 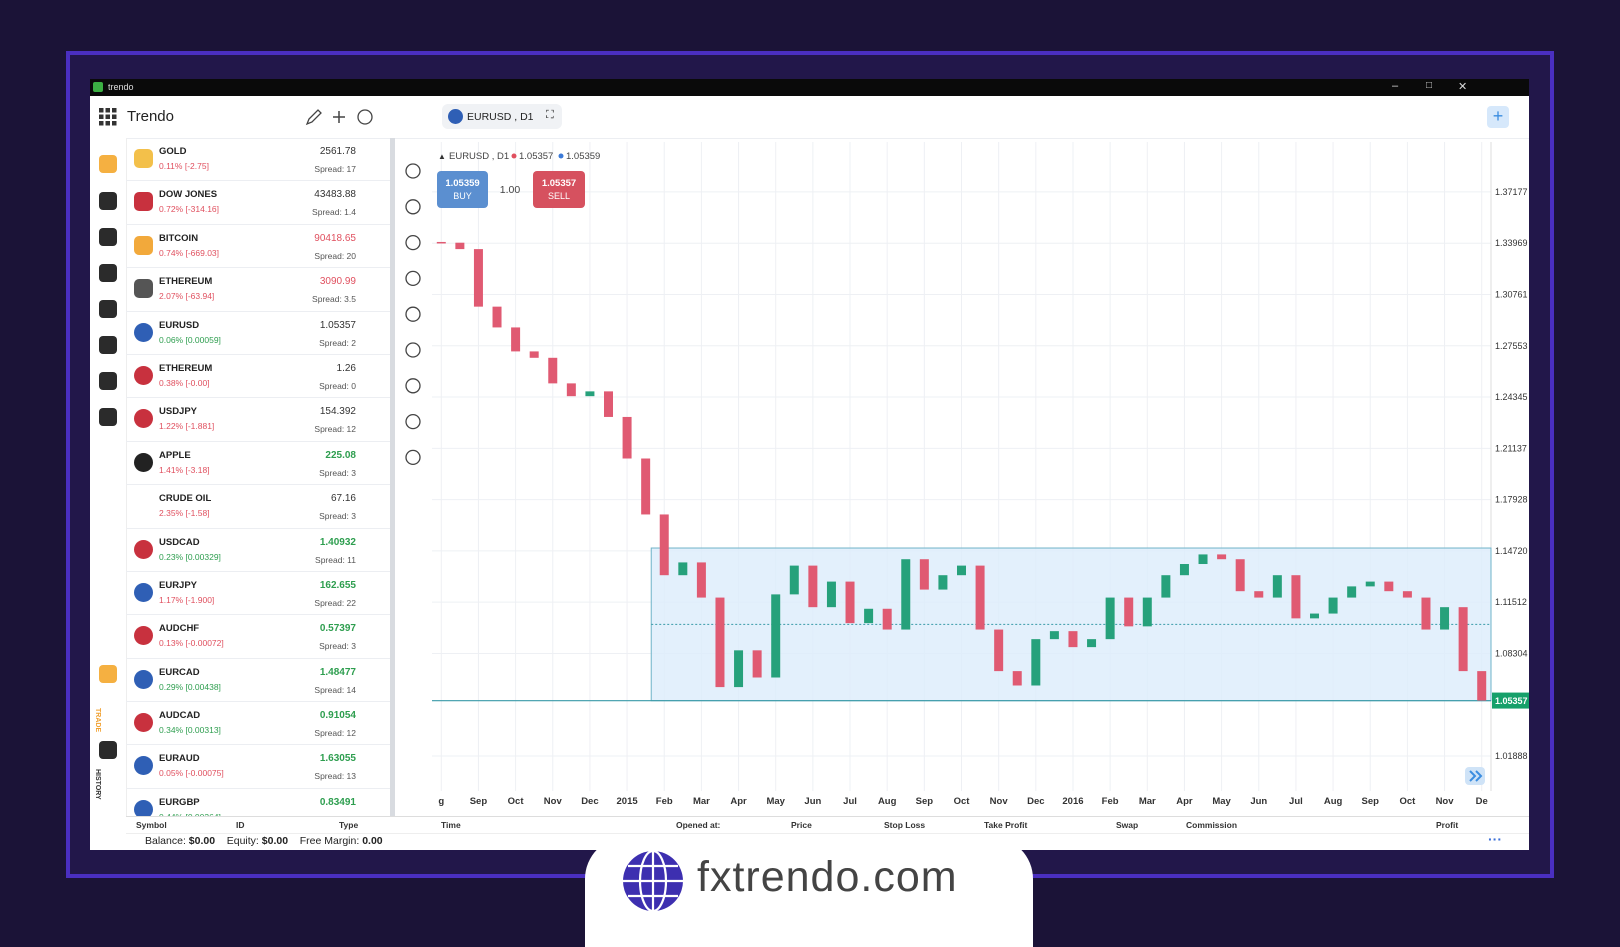 What do you see at coordinates (1395, 86) in the screenshot?
I see `minimize-button: –` at bounding box center [1395, 86].